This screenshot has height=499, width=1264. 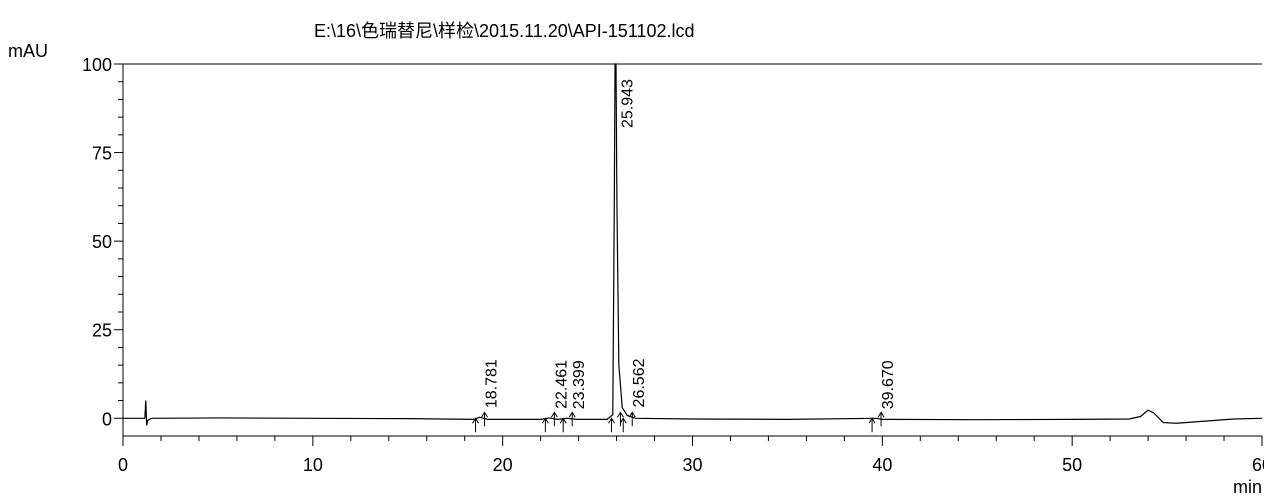 What do you see at coordinates (579, 384) in the screenshot?
I see `peak-retention-label: 23.399` at bounding box center [579, 384].